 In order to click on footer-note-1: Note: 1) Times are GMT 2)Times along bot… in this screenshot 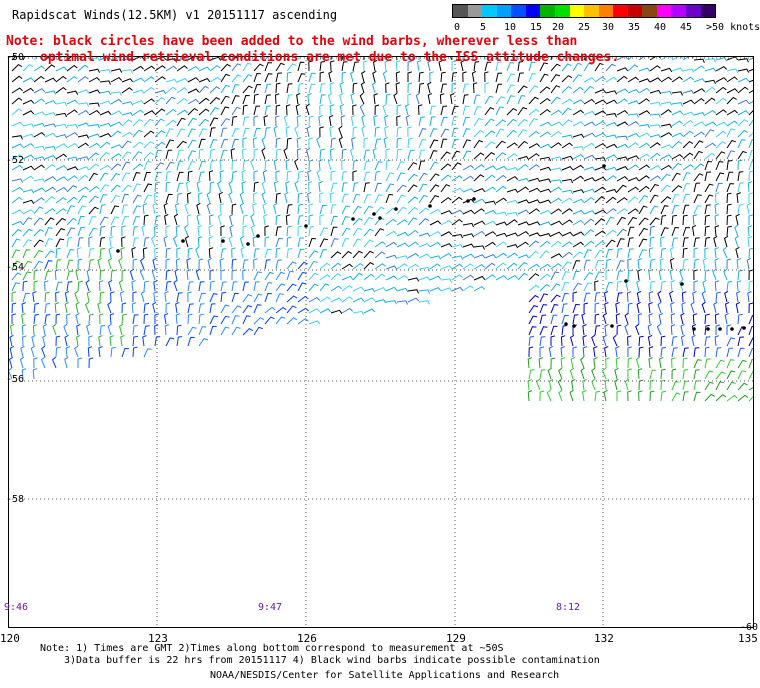, I will do `click(272, 648)`.